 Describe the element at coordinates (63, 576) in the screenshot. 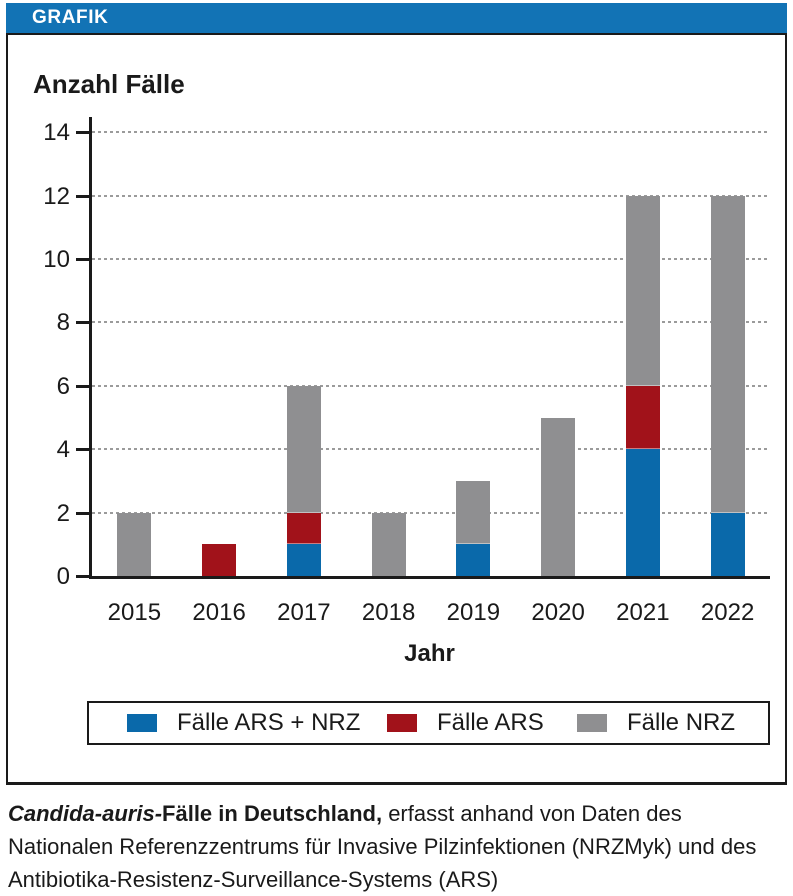

I see `y-tick-label-0: 0` at that location.